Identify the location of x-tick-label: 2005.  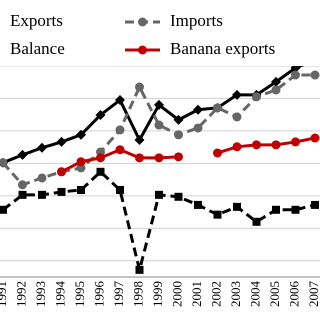
(274, 294).